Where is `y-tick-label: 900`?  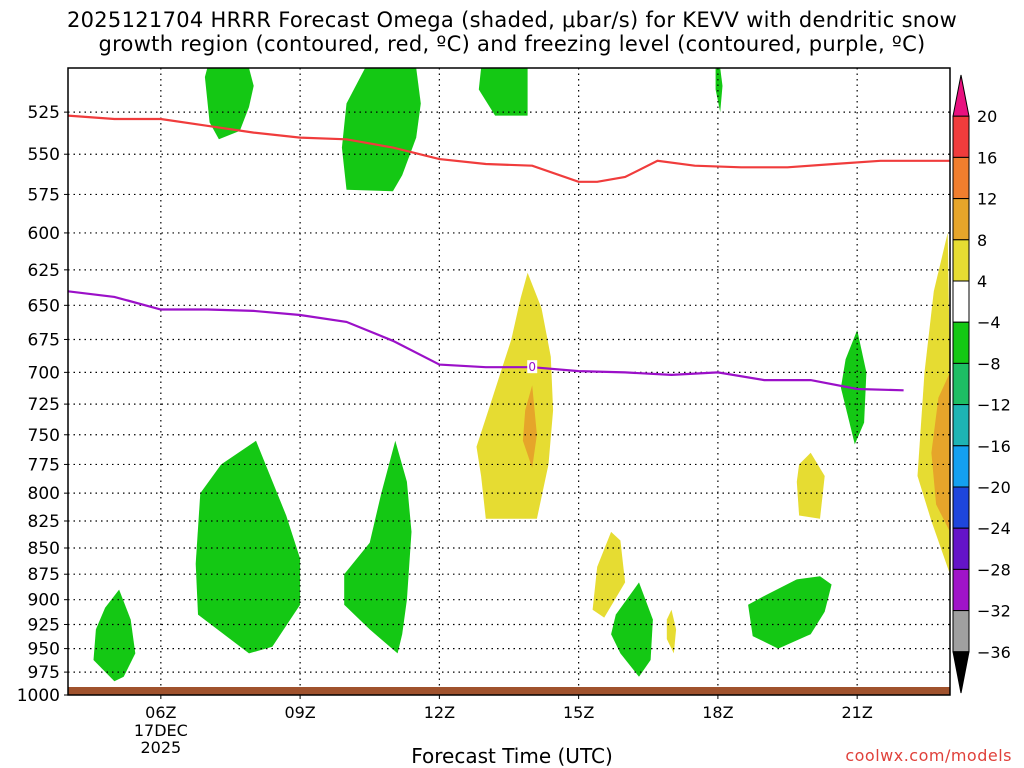
y-tick-label: 900 is located at coordinates (44, 601).